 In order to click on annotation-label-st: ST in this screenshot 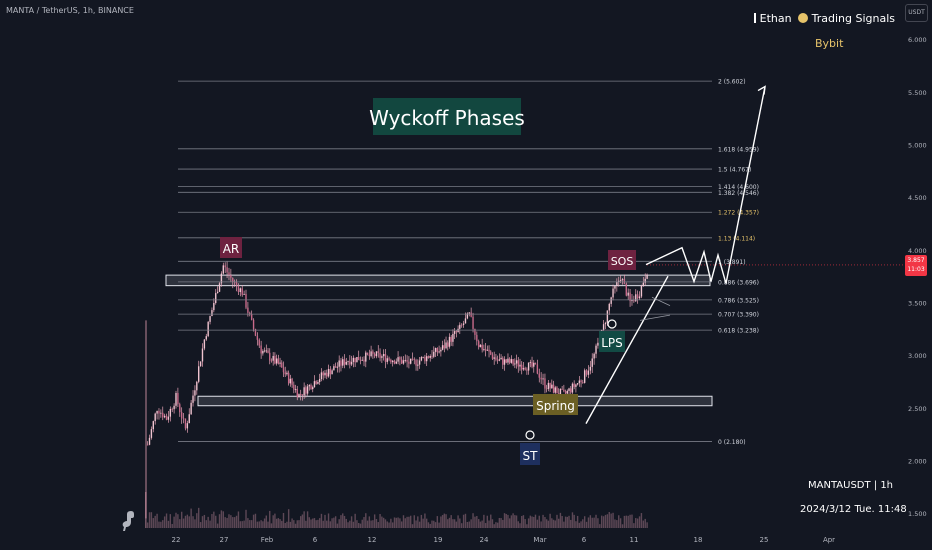, I will do `click(531, 456)`.